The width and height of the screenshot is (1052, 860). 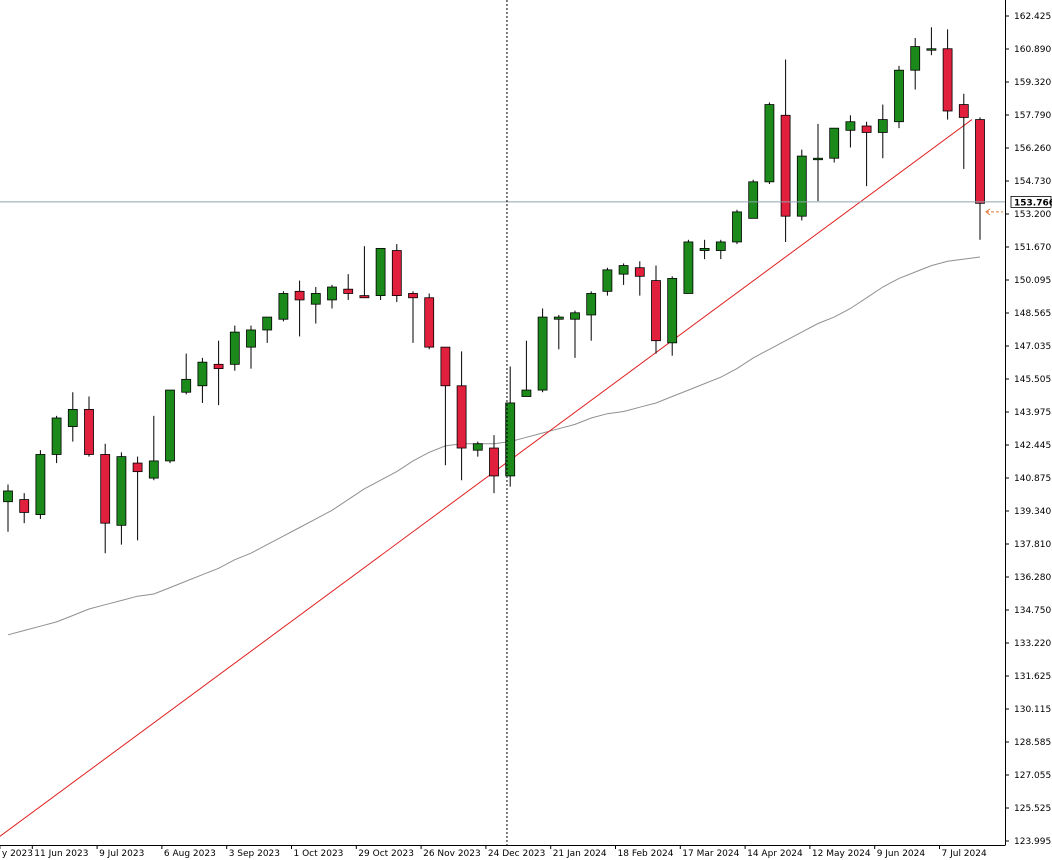 I want to click on y-tick-label: 159.320, so click(x=1032, y=83).